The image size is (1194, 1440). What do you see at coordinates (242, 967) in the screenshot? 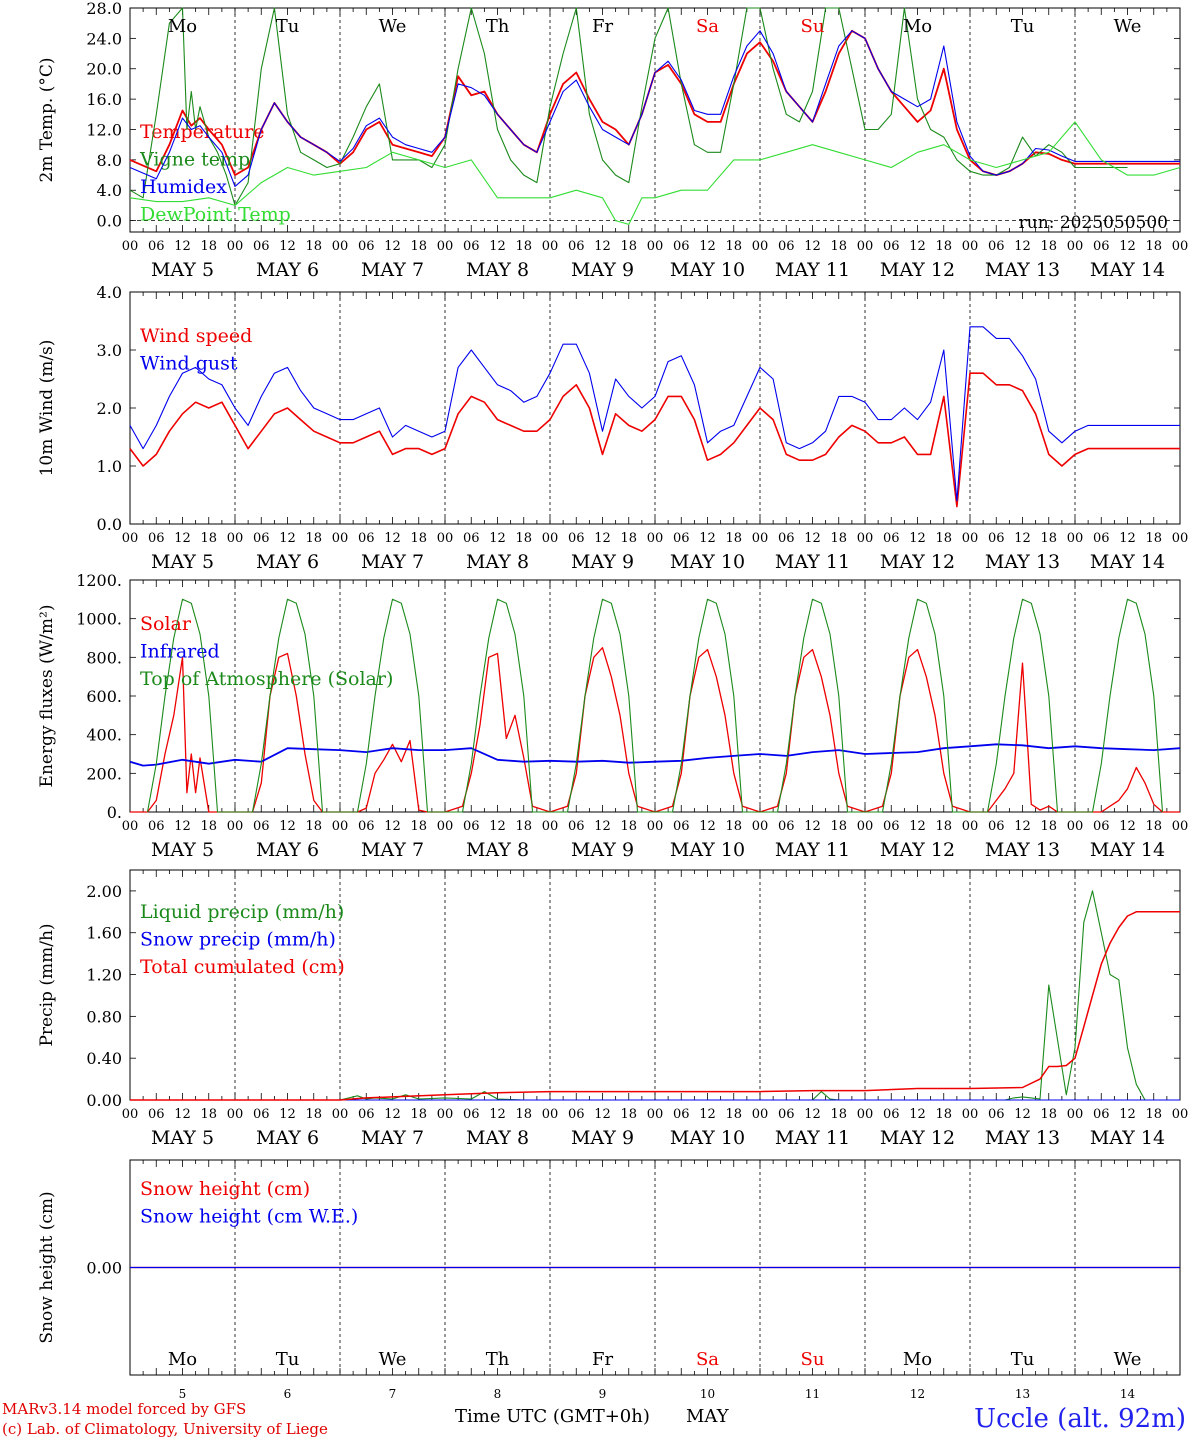
I see `legend-entry: Total cumulated (cm)` at bounding box center [242, 967].